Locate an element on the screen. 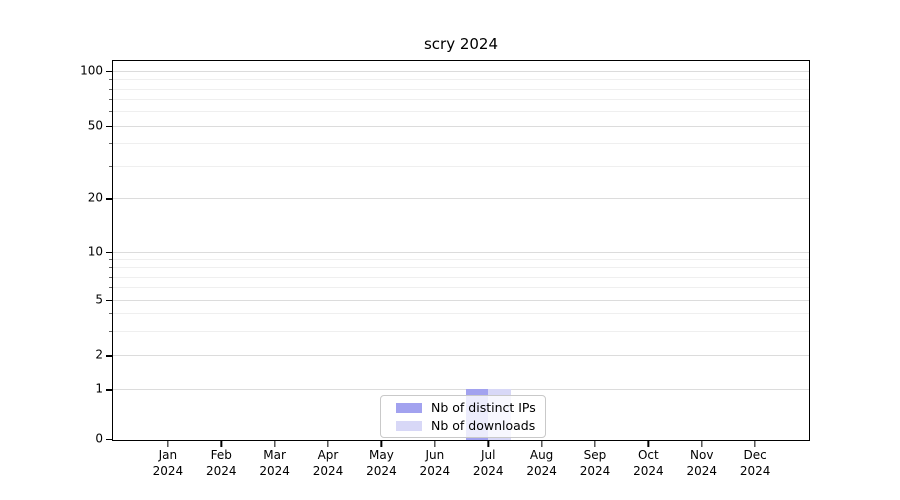 This screenshot has height=500, width=900. legend-item-distinct-ips: Nb of distinct IPs is located at coordinates (466, 407).